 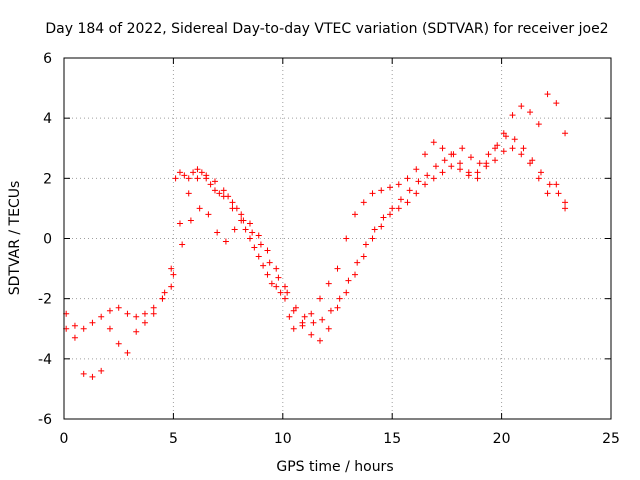 I want to click on y-tick-label: -2, so click(x=45, y=300).